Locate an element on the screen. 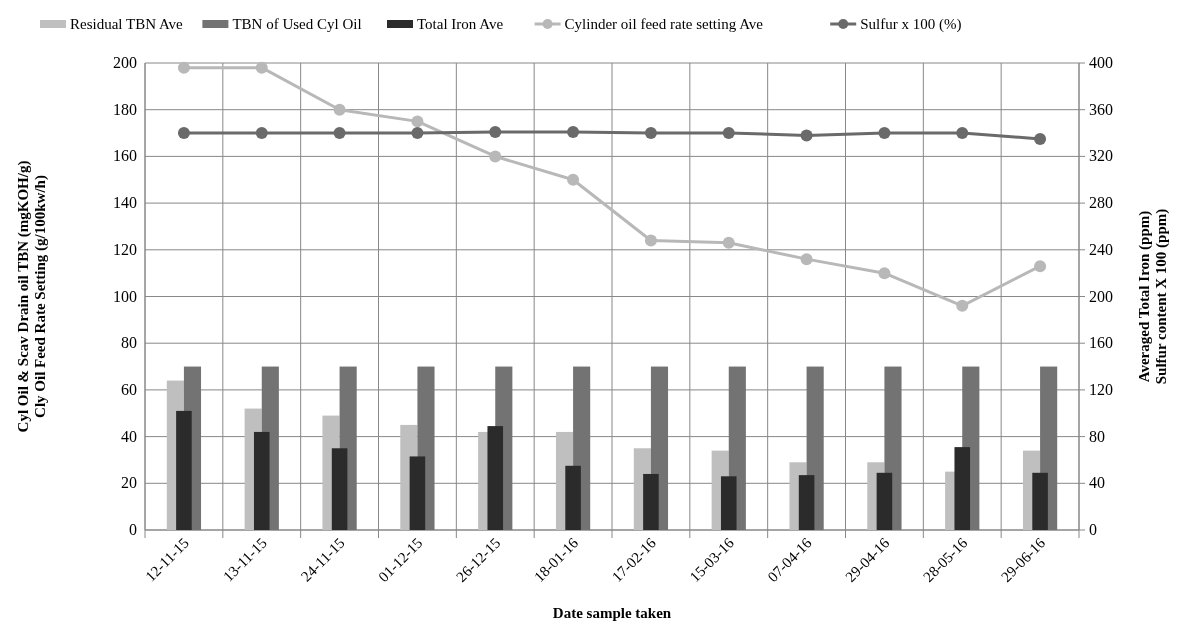  y2-tick-label: 160 is located at coordinates (1101, 343).